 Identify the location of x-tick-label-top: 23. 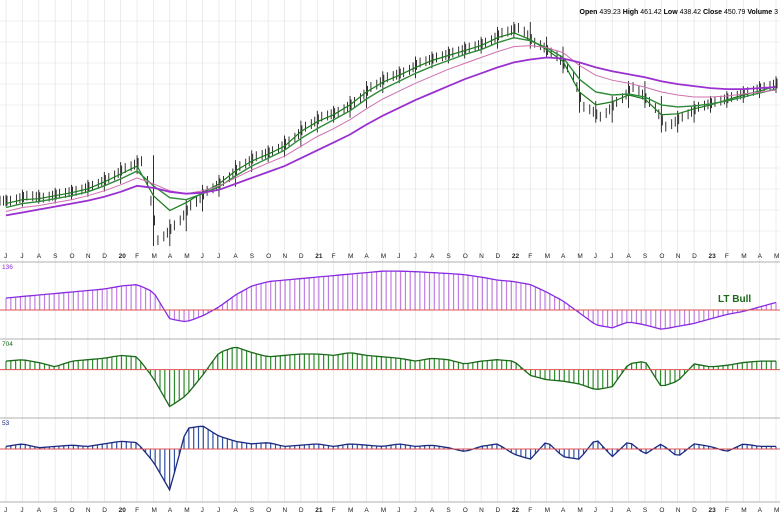
(712, 256).